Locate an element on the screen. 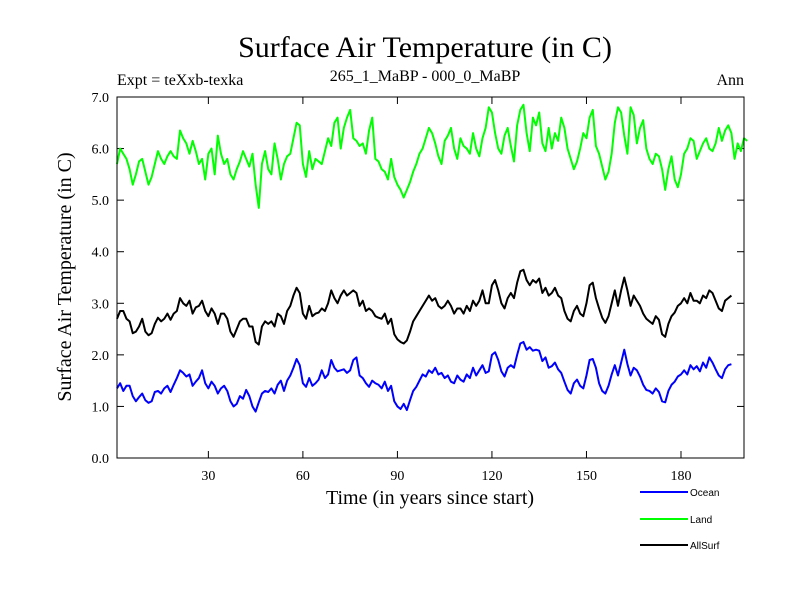 This screenshot has width=800, height=600. y-tick-label: 5.0 is located at coordinates (101, 201).